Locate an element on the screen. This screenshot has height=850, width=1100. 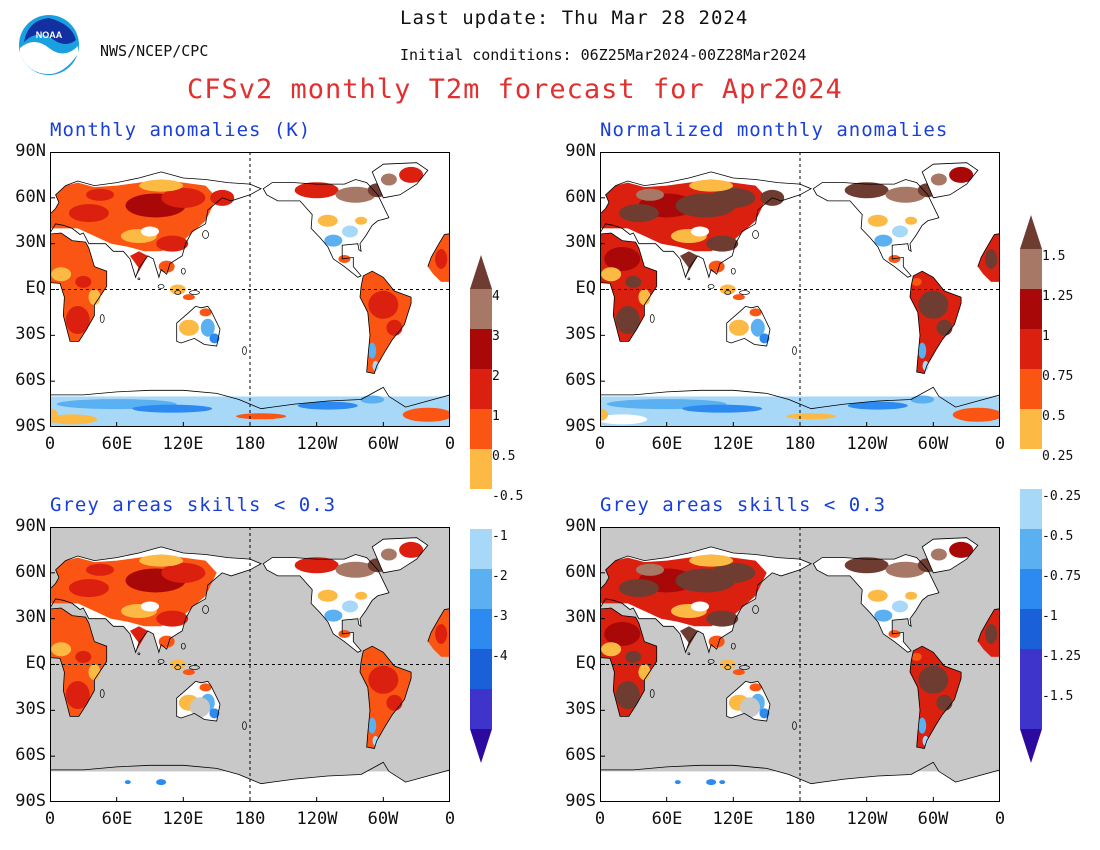
colorbar-label: 2 is located at coordinates (496, 376).